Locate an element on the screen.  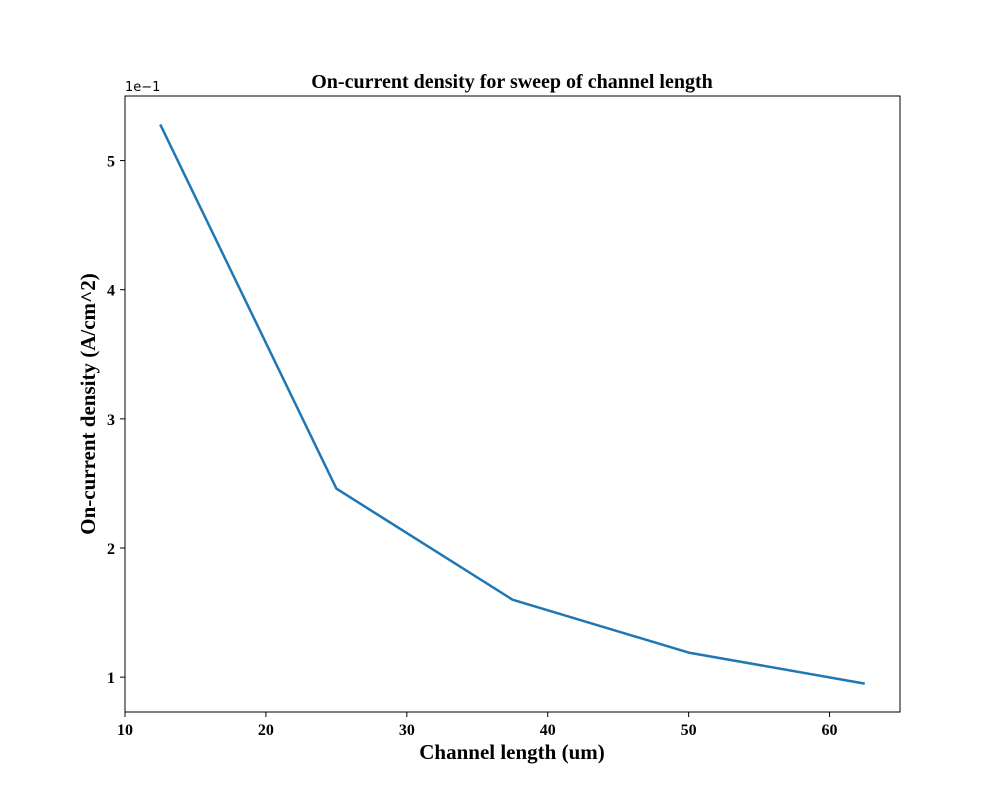
x-axis-label: Channel length (um) is located at coordinates (512, 752).